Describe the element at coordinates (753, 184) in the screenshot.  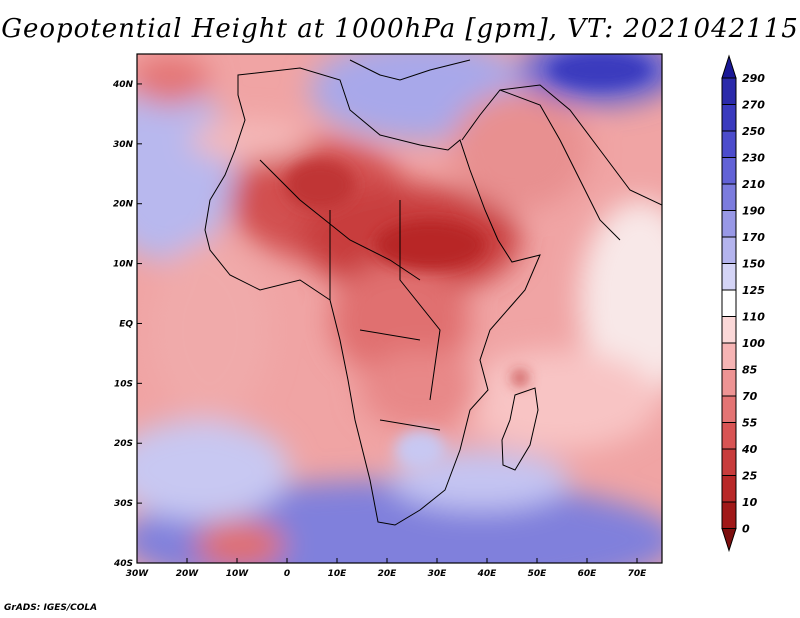
I see `colorbar-label: 210` at that location.